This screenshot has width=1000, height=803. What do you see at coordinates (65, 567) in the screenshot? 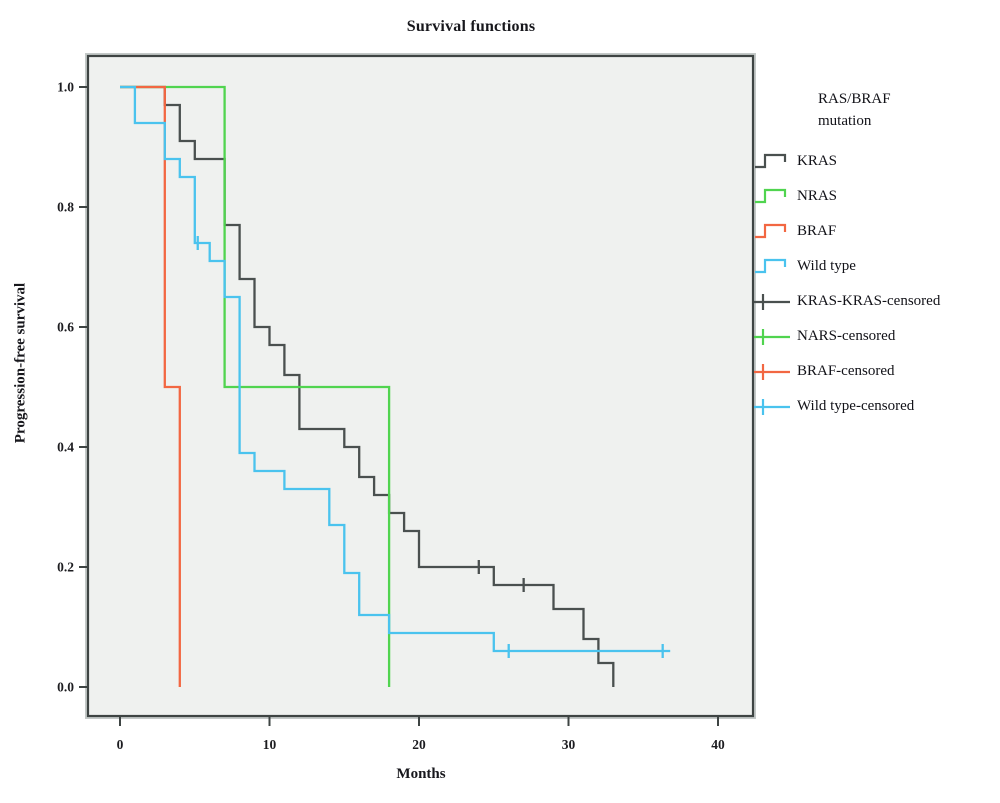
I see `y-tick-label: 0.2` at bounding box center [65, 567].